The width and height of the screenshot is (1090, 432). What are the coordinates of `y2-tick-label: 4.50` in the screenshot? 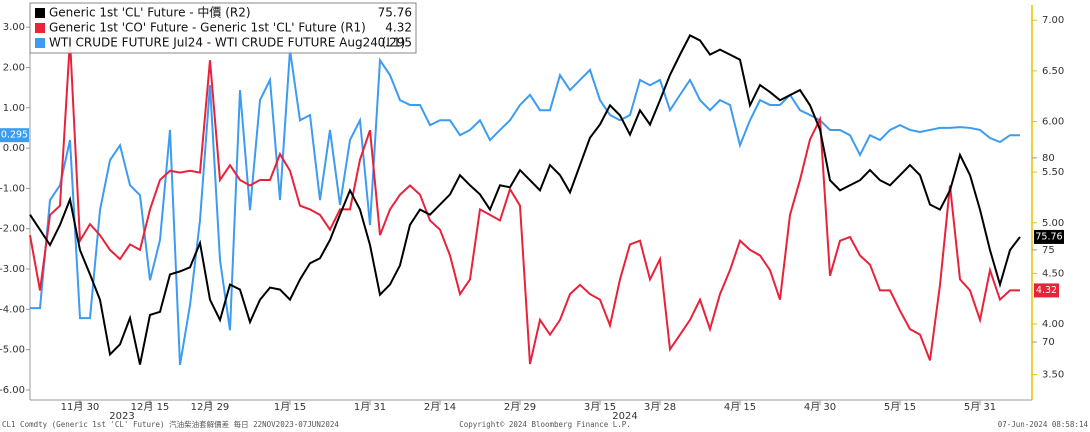 It's located at (1053, 273).